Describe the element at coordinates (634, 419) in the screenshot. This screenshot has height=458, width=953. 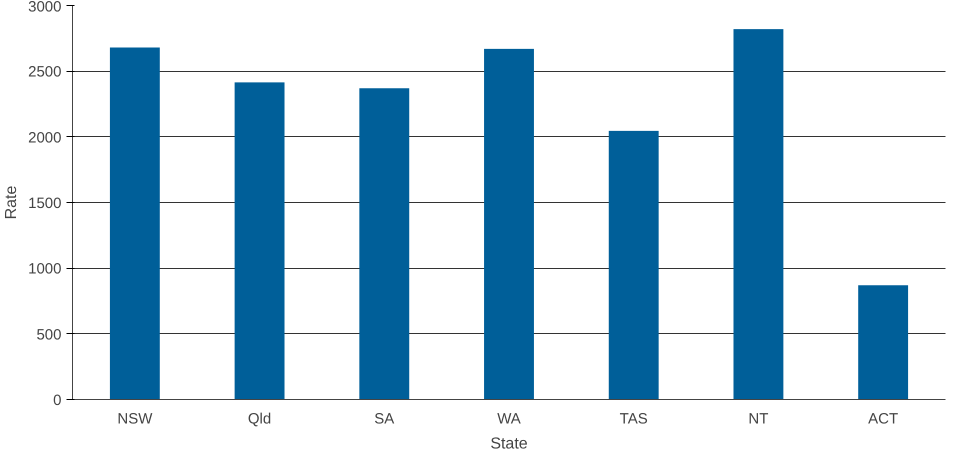
I see `x-tick-label: TAS` at that location.